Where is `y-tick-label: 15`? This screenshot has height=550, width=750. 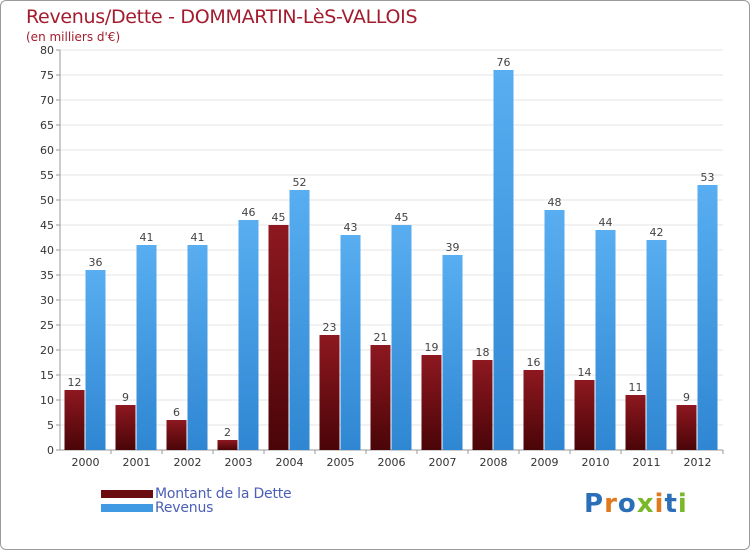 y-tick-label: 15 is located at coordinates (47, 375).